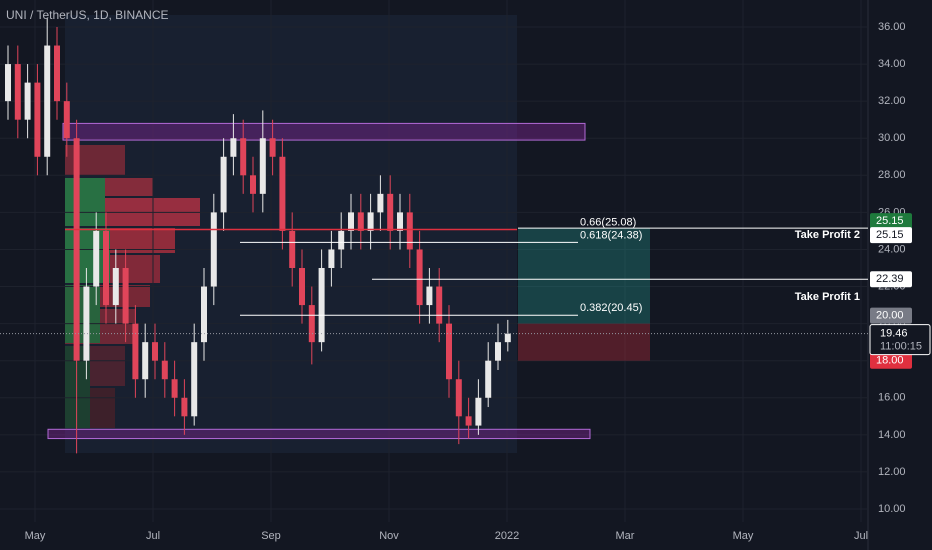 The image size is (932, 550). I want to click on loss-box, so click(584, 342).